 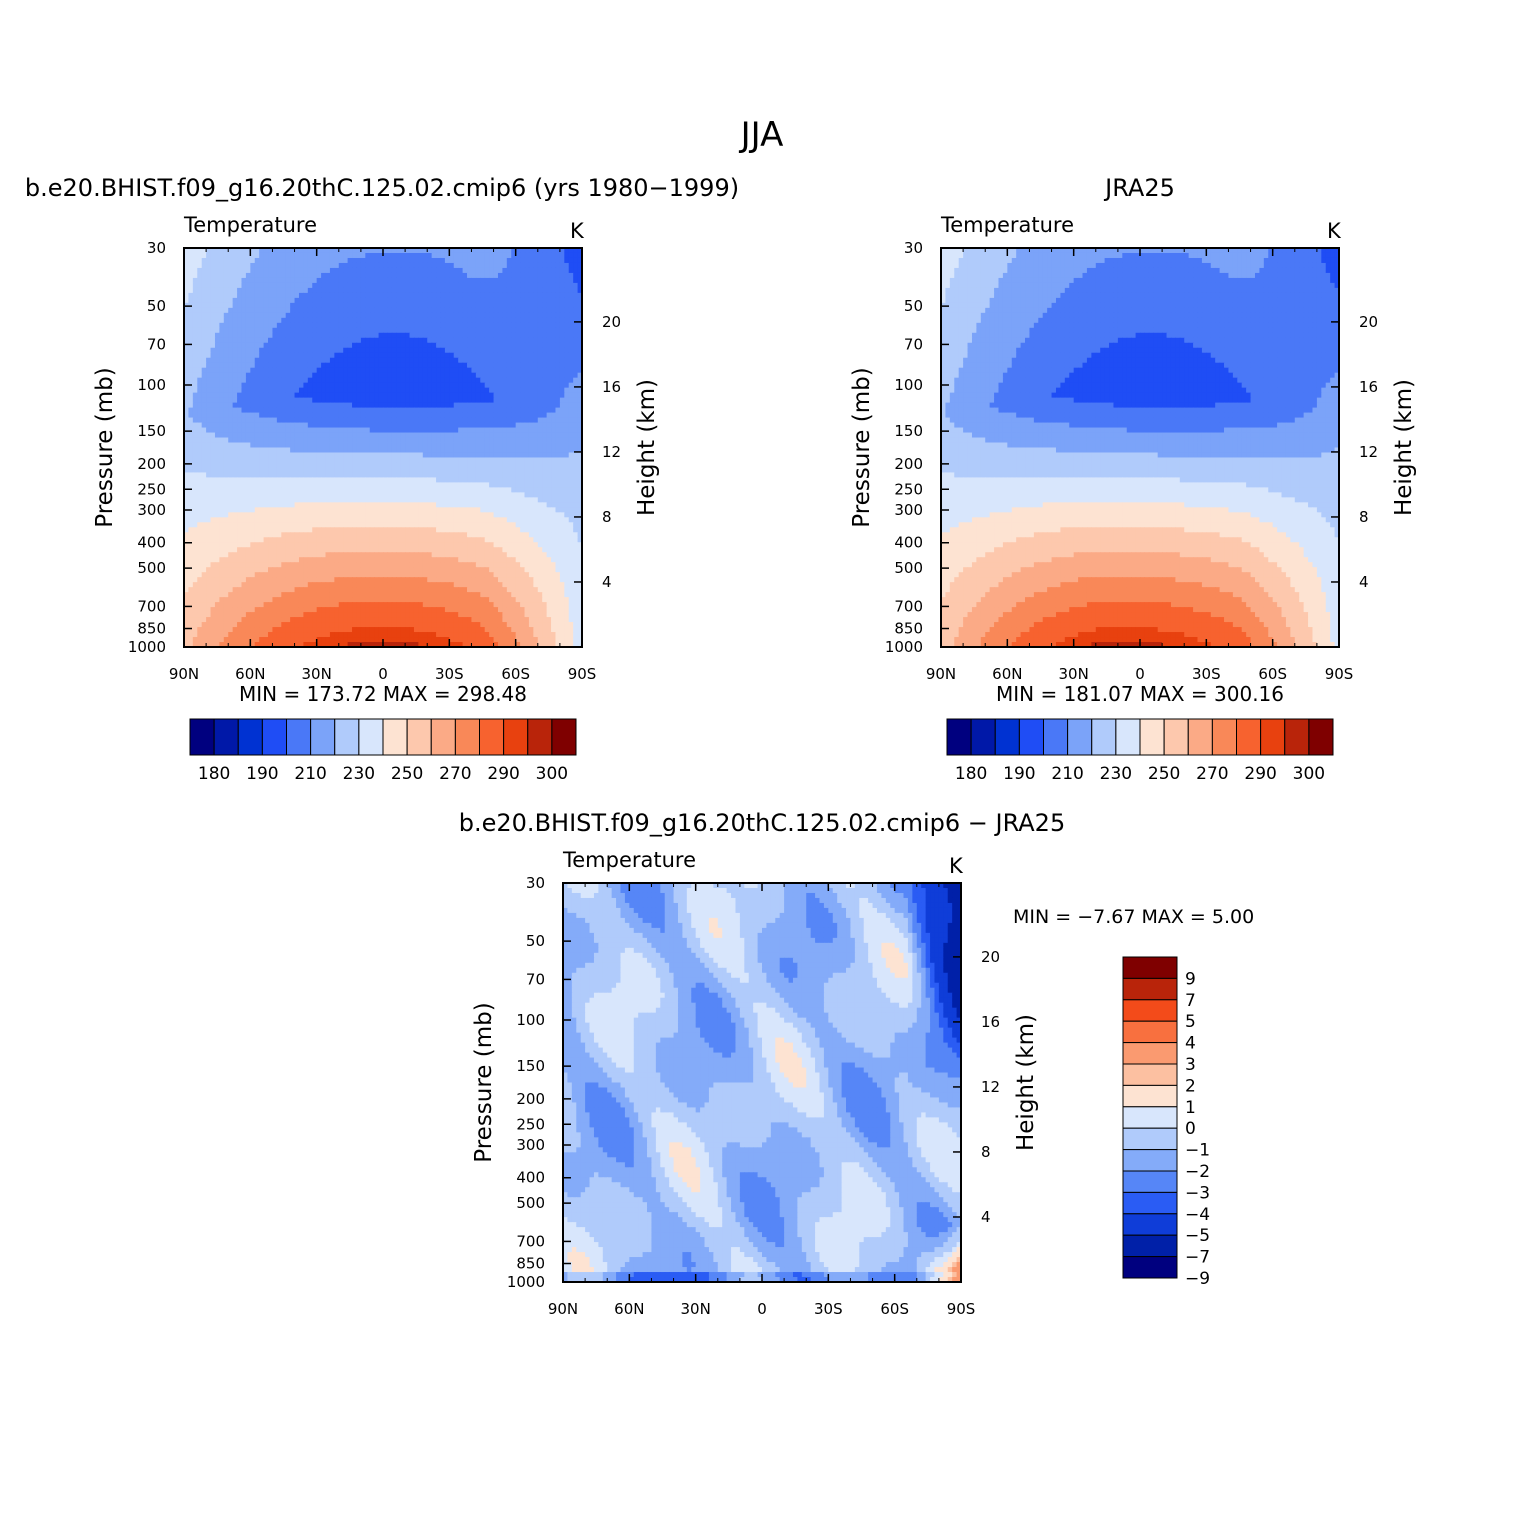 What do you see at coordinates (1190, 1108) in the screenshot?
I see `colorbar-label: 1` at bounding box center [1190, 1108].